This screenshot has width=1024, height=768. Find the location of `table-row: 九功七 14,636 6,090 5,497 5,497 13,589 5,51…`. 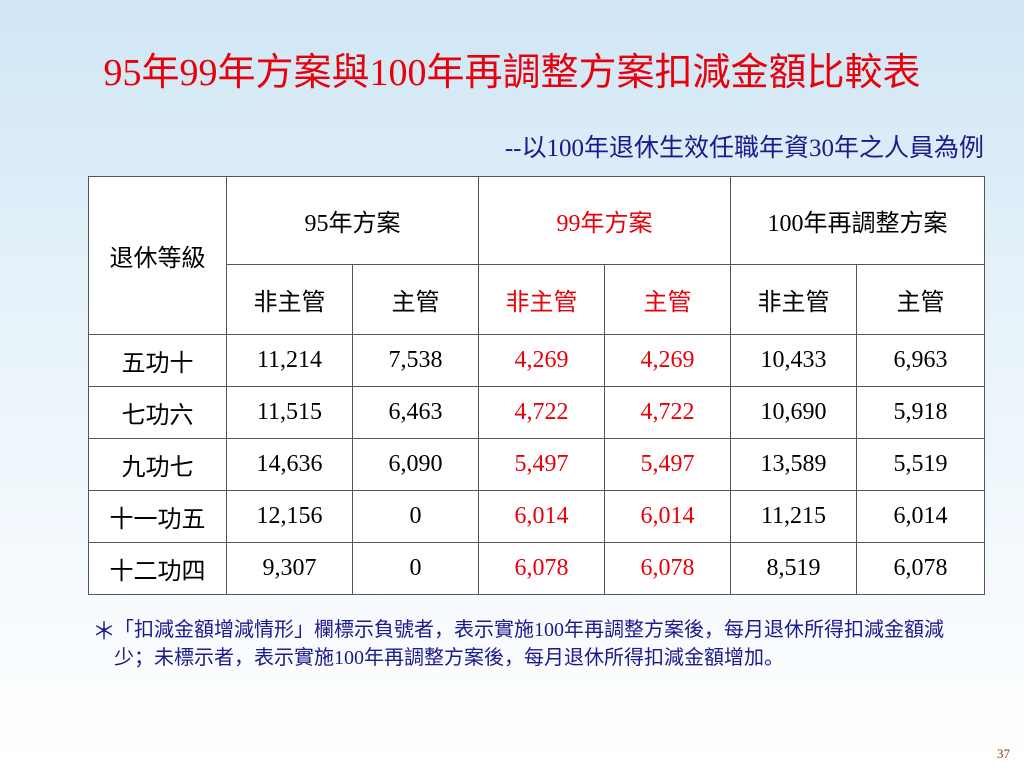

table-row: 九功七 14,636 6,090 5,497 5,497 13,589 5,51… is located at coordinates (536, 464).